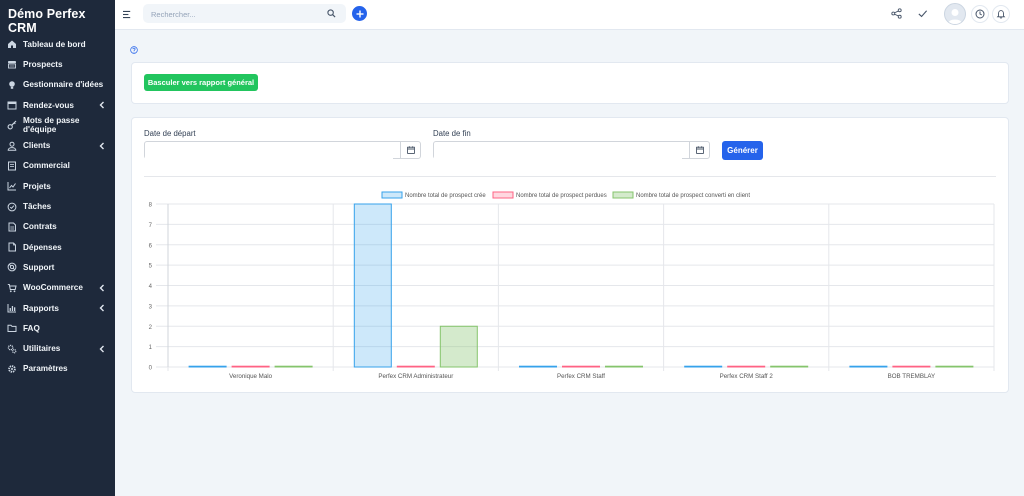  I want to click on sidebar-item-commercial: Commercial, so click(57, 166).